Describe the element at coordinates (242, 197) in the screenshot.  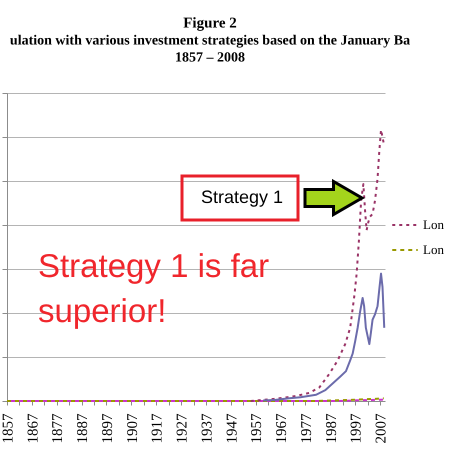
I see `annotation: Strategy 1` at that location.